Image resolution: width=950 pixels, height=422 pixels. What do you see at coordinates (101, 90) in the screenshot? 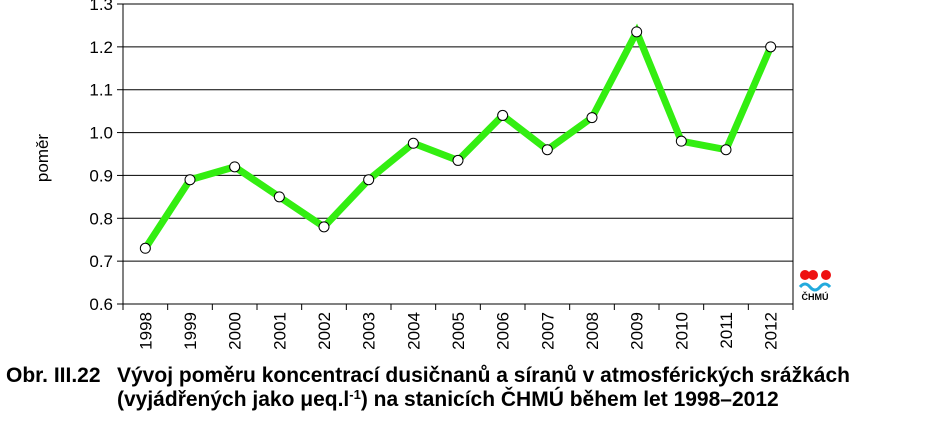
I see `y-tick-label: 1.1` at bounding box center [101, 90].